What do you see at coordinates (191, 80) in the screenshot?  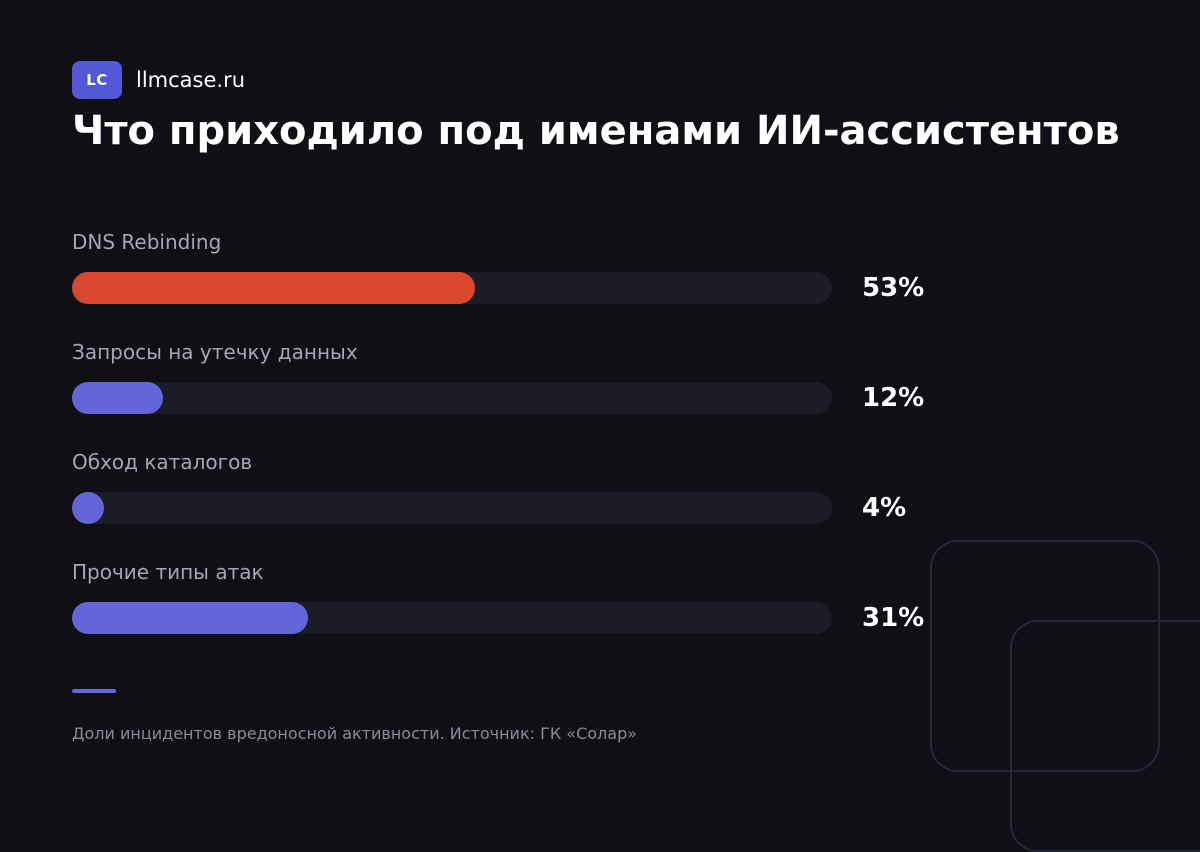 I see `site-name: llmcase.ru` at bounding box center [191, 80].